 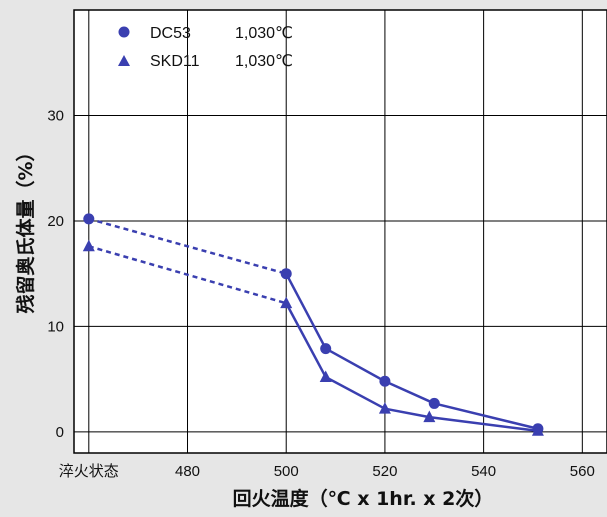 I want to click on legend-marker-dc53, so click(x=124, y=32).